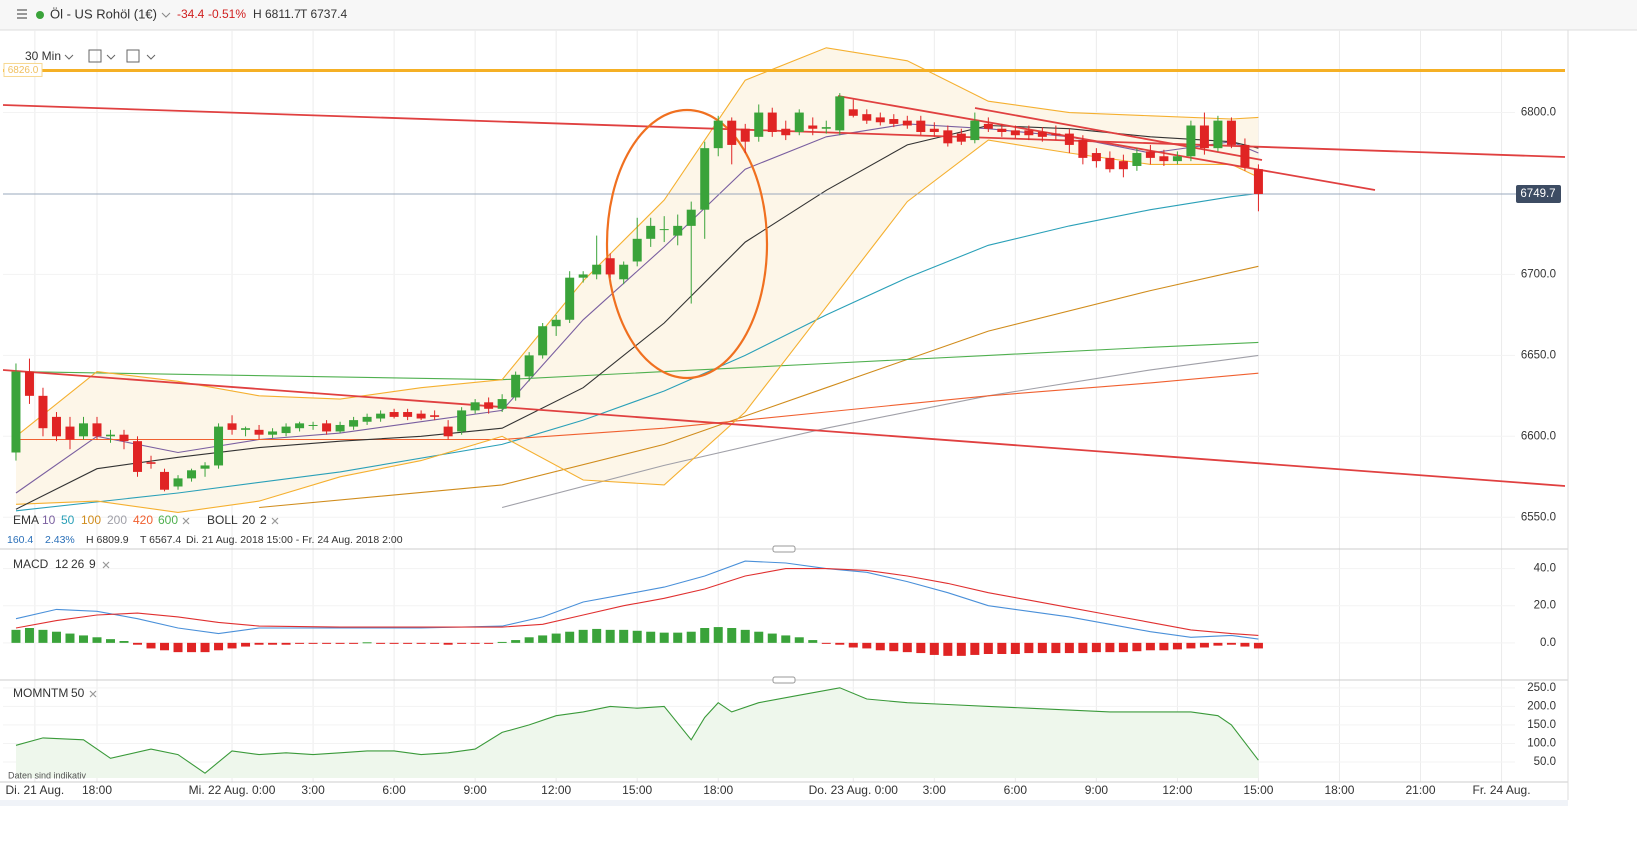  What do you see at coordinates (43, 56) in the screenshot?
I see `interval: 30 Min` at bounding box center [43, 56].